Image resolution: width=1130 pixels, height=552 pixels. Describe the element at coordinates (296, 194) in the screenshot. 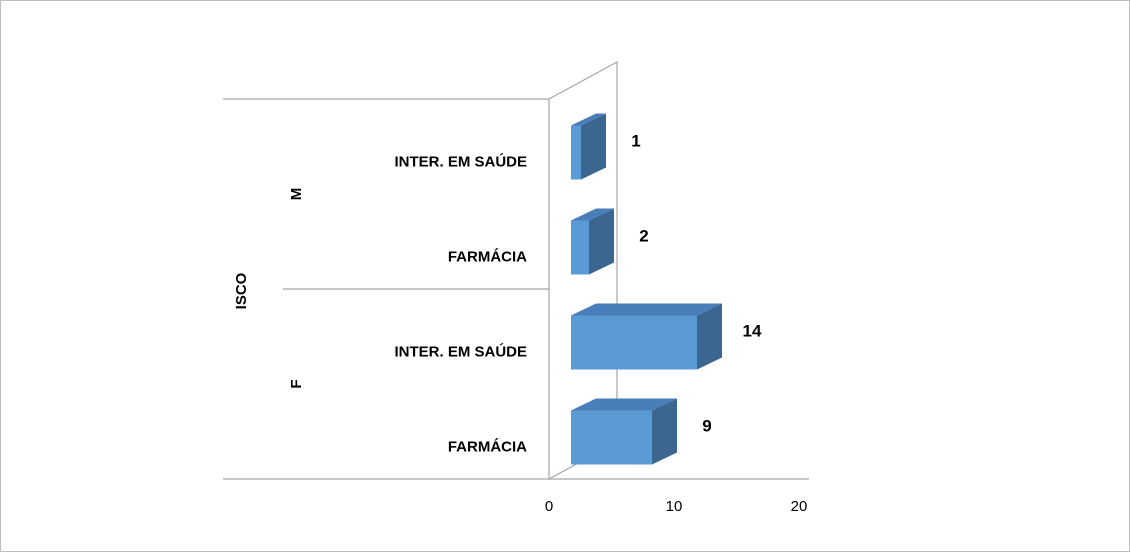

I see `group-label: M` at that location.